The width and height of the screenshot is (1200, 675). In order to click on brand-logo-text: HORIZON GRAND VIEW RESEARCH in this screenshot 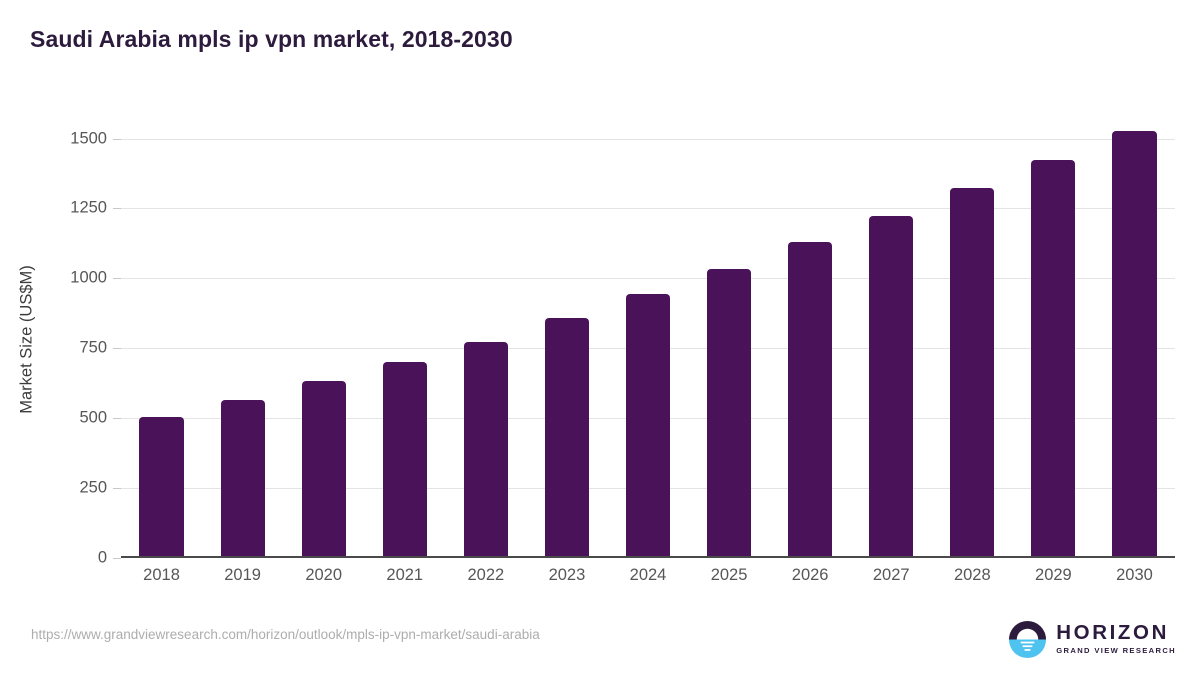, I will do `click(1116, 638)`.